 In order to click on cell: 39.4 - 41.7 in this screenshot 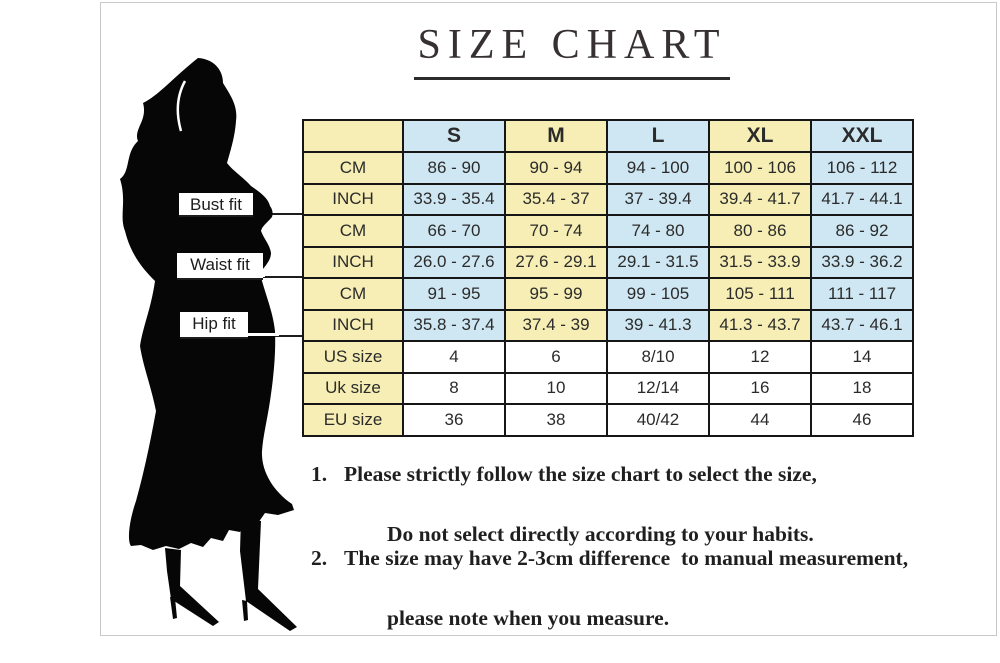, I will do `click(760, 199)`.